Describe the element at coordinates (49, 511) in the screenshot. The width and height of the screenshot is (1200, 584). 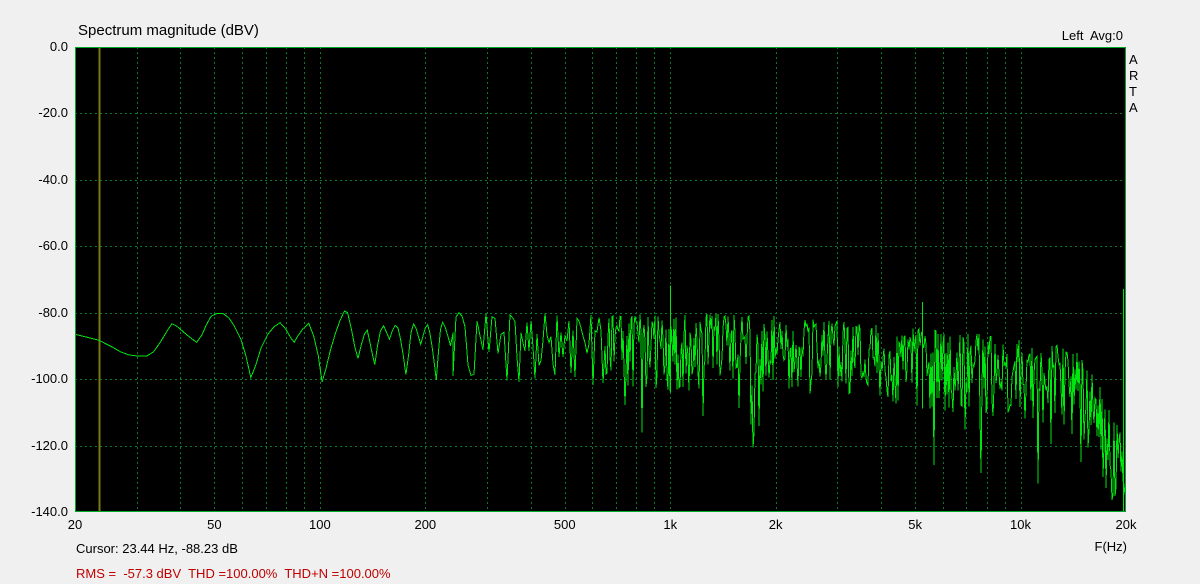
I see `y-tick-label: -140.0` at that location.